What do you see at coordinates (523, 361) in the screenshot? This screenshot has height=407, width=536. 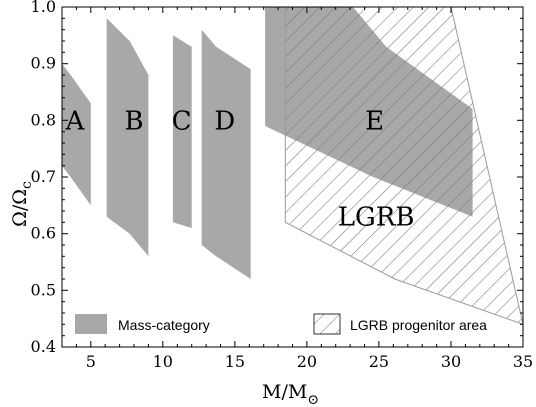 I see `x-tick-label: 35` at bounding box center [523, 361].